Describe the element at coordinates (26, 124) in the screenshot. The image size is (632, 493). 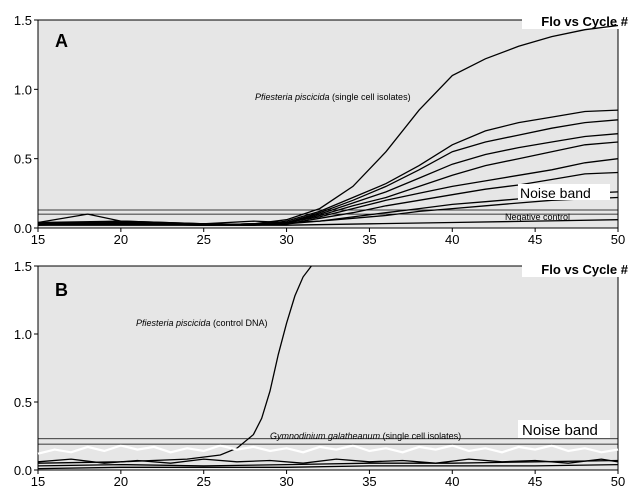
I see `panel-a-y-ticks: 0.0 0.5 1.0 1.5` at that location.